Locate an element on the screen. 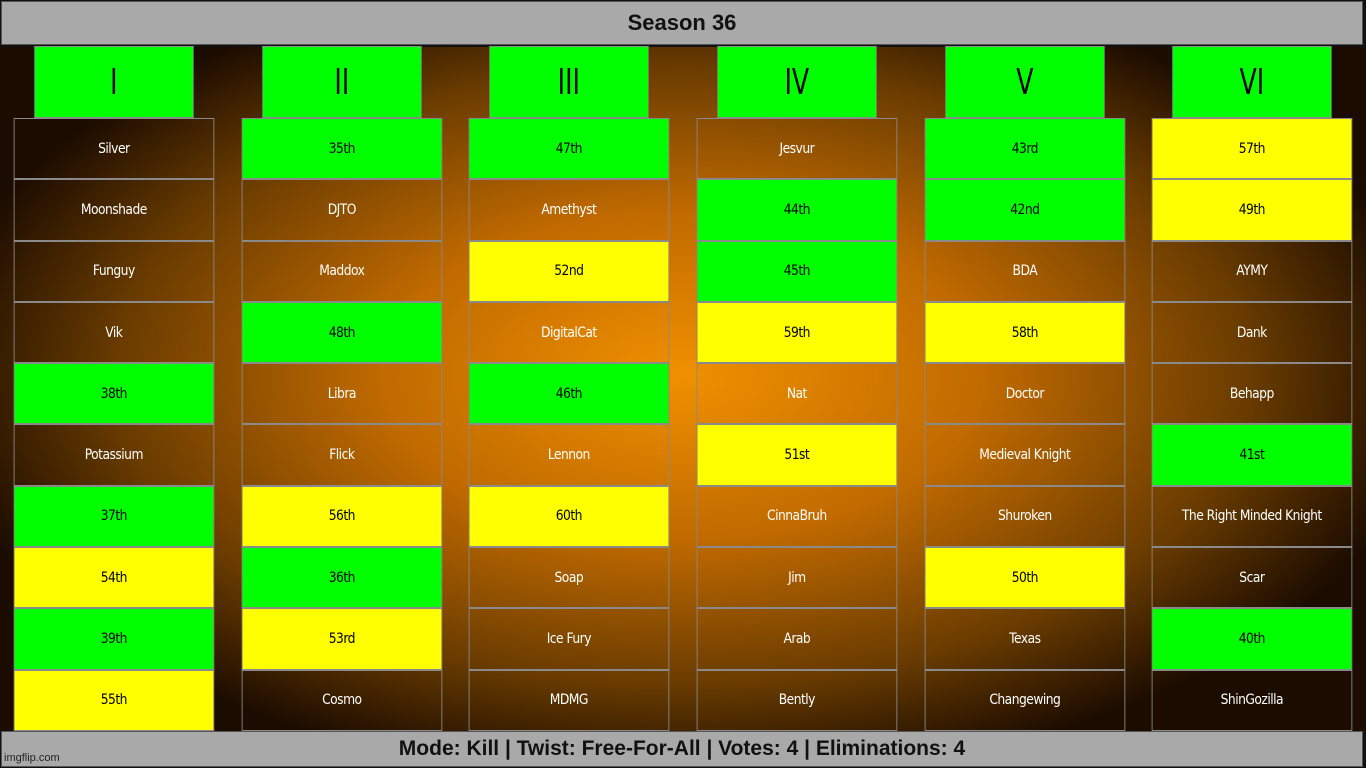 The width and height of the screenshot is (1366, 768). player-cell: 43rd is located at coordinates (1024, 148).